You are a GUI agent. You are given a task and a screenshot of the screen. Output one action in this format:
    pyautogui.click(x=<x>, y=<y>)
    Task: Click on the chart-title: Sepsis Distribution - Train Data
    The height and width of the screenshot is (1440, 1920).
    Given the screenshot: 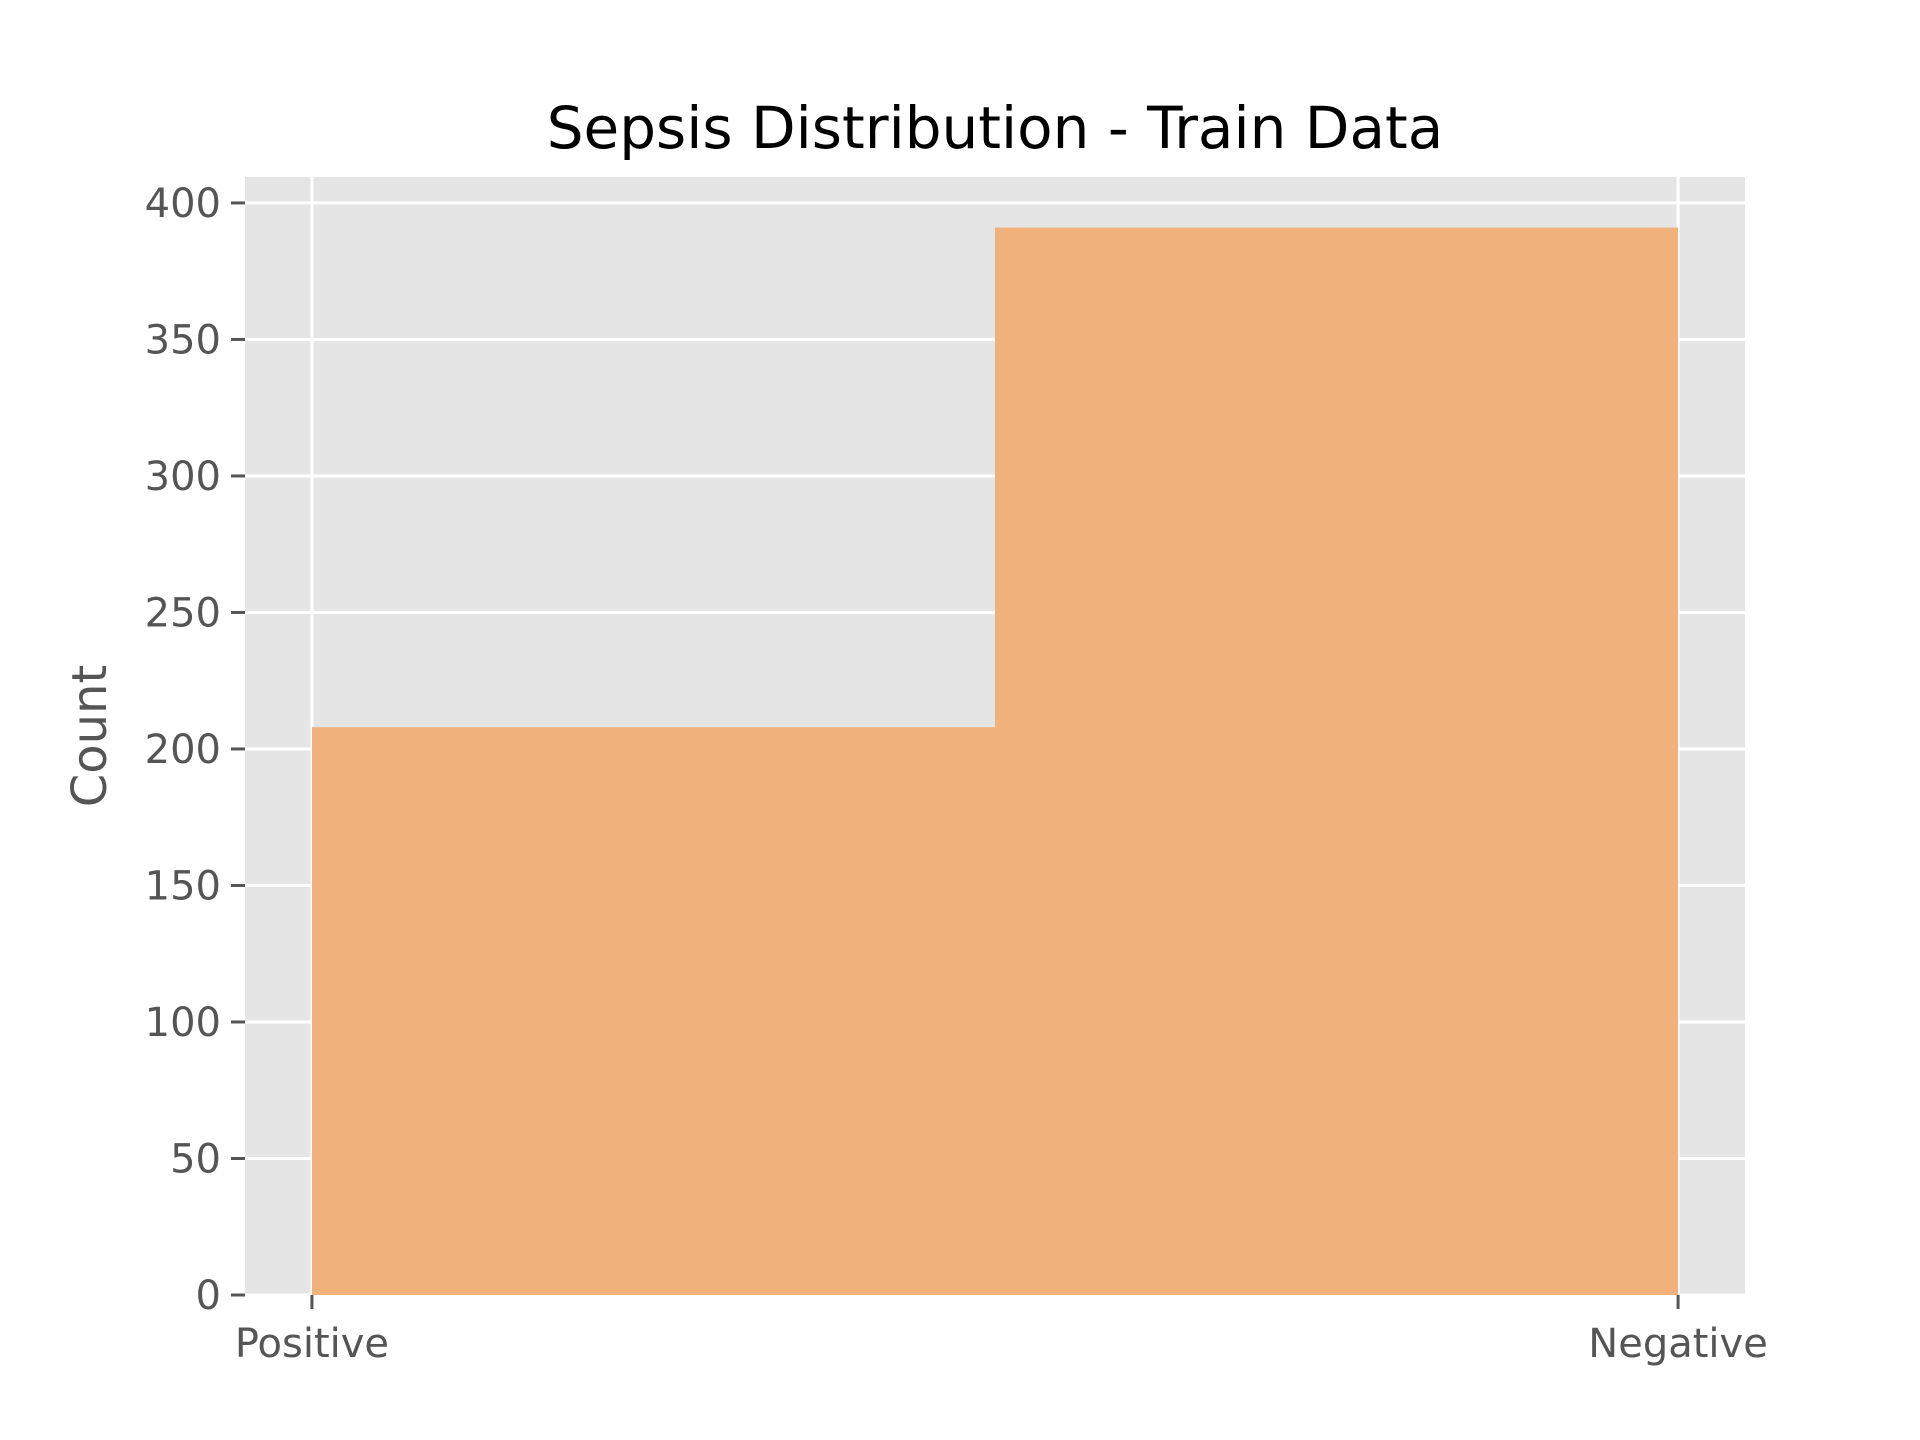 What is the action you would take?
    pyautogui.click(x=995, y=128)
    